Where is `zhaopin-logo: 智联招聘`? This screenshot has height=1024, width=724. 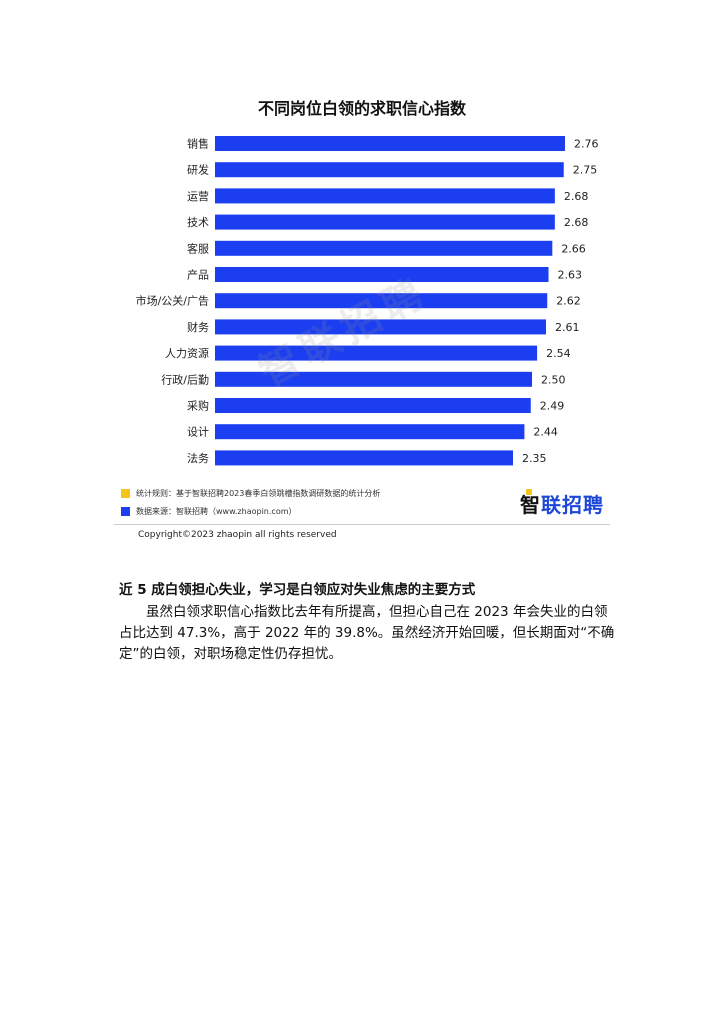 zhaopin-logo: 智联招聘 is located at coordinates (562, 503).